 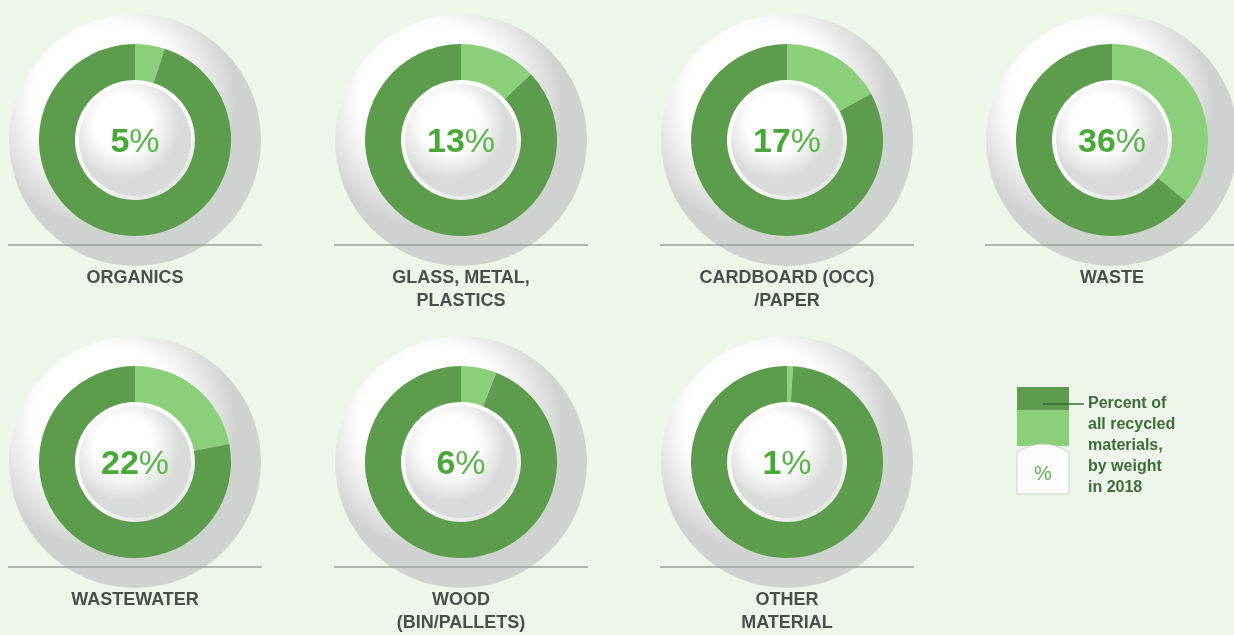 What do you see at coordinates (1132, 444) in the screenshot?
I see `text: Percent of all recycled materials, by weight in 2018` at bounding box center [1132, 444].